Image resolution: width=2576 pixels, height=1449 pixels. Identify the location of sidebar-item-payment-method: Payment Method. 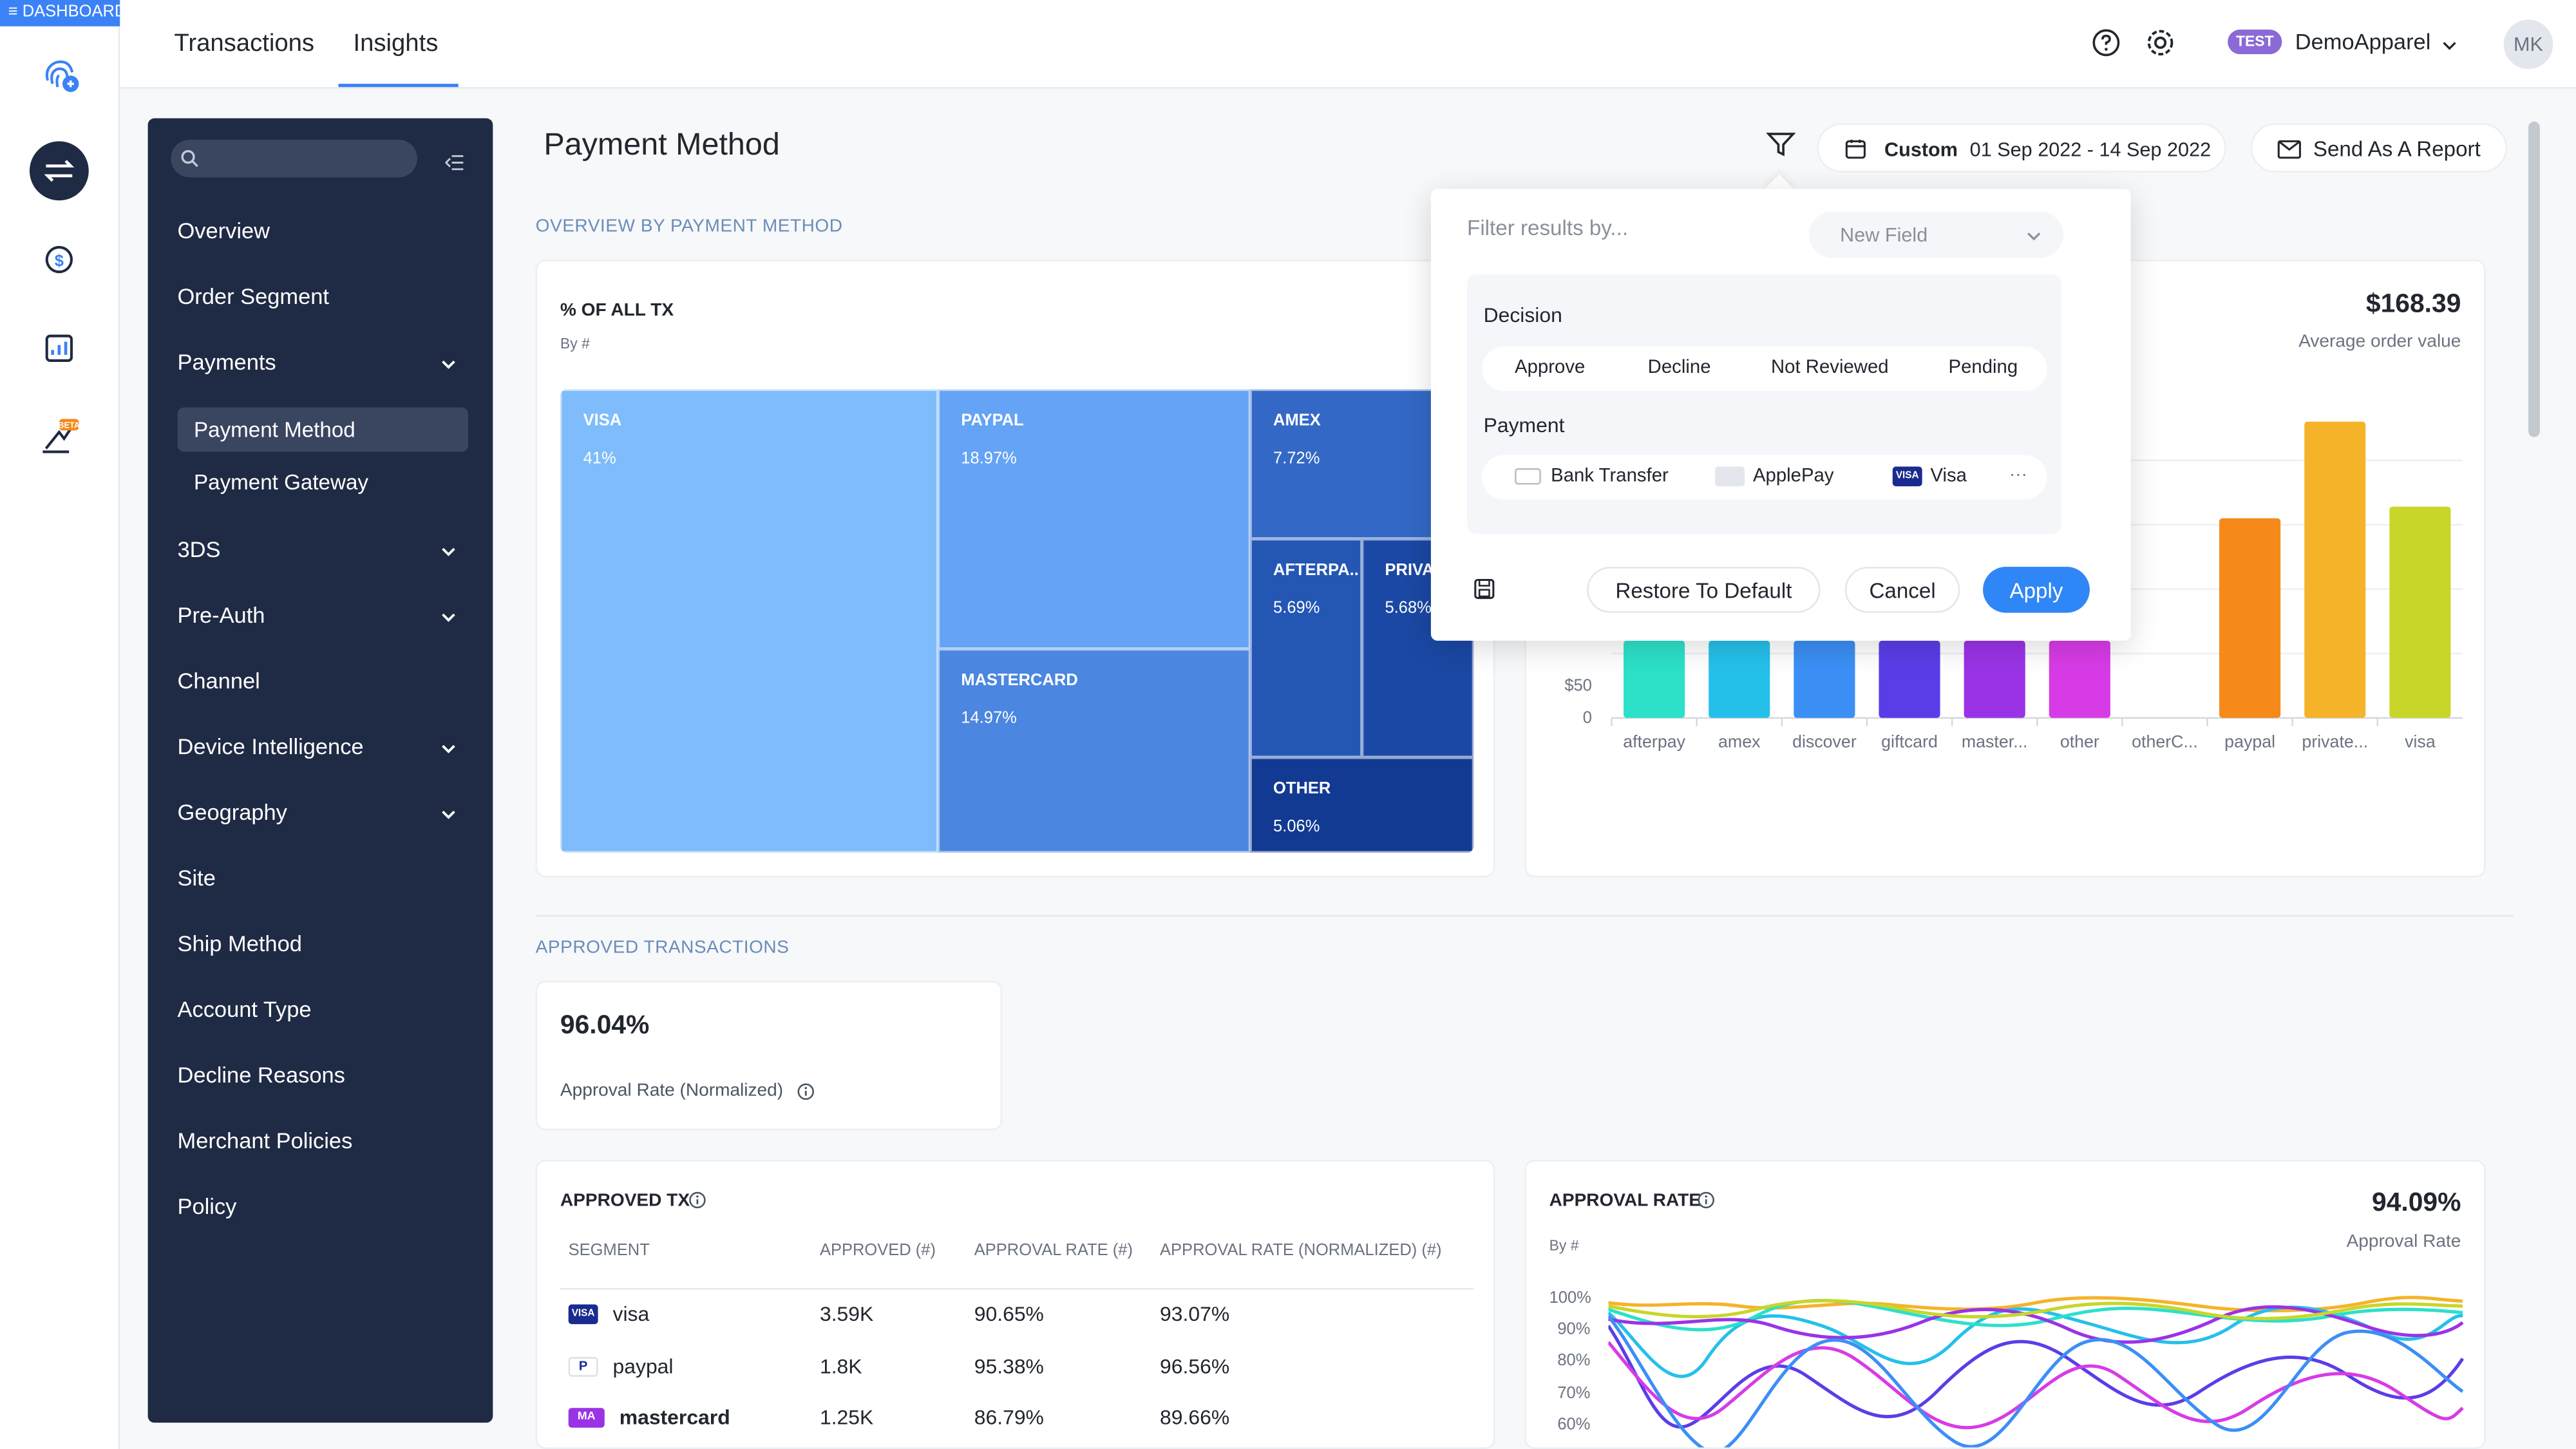
(274, 430).